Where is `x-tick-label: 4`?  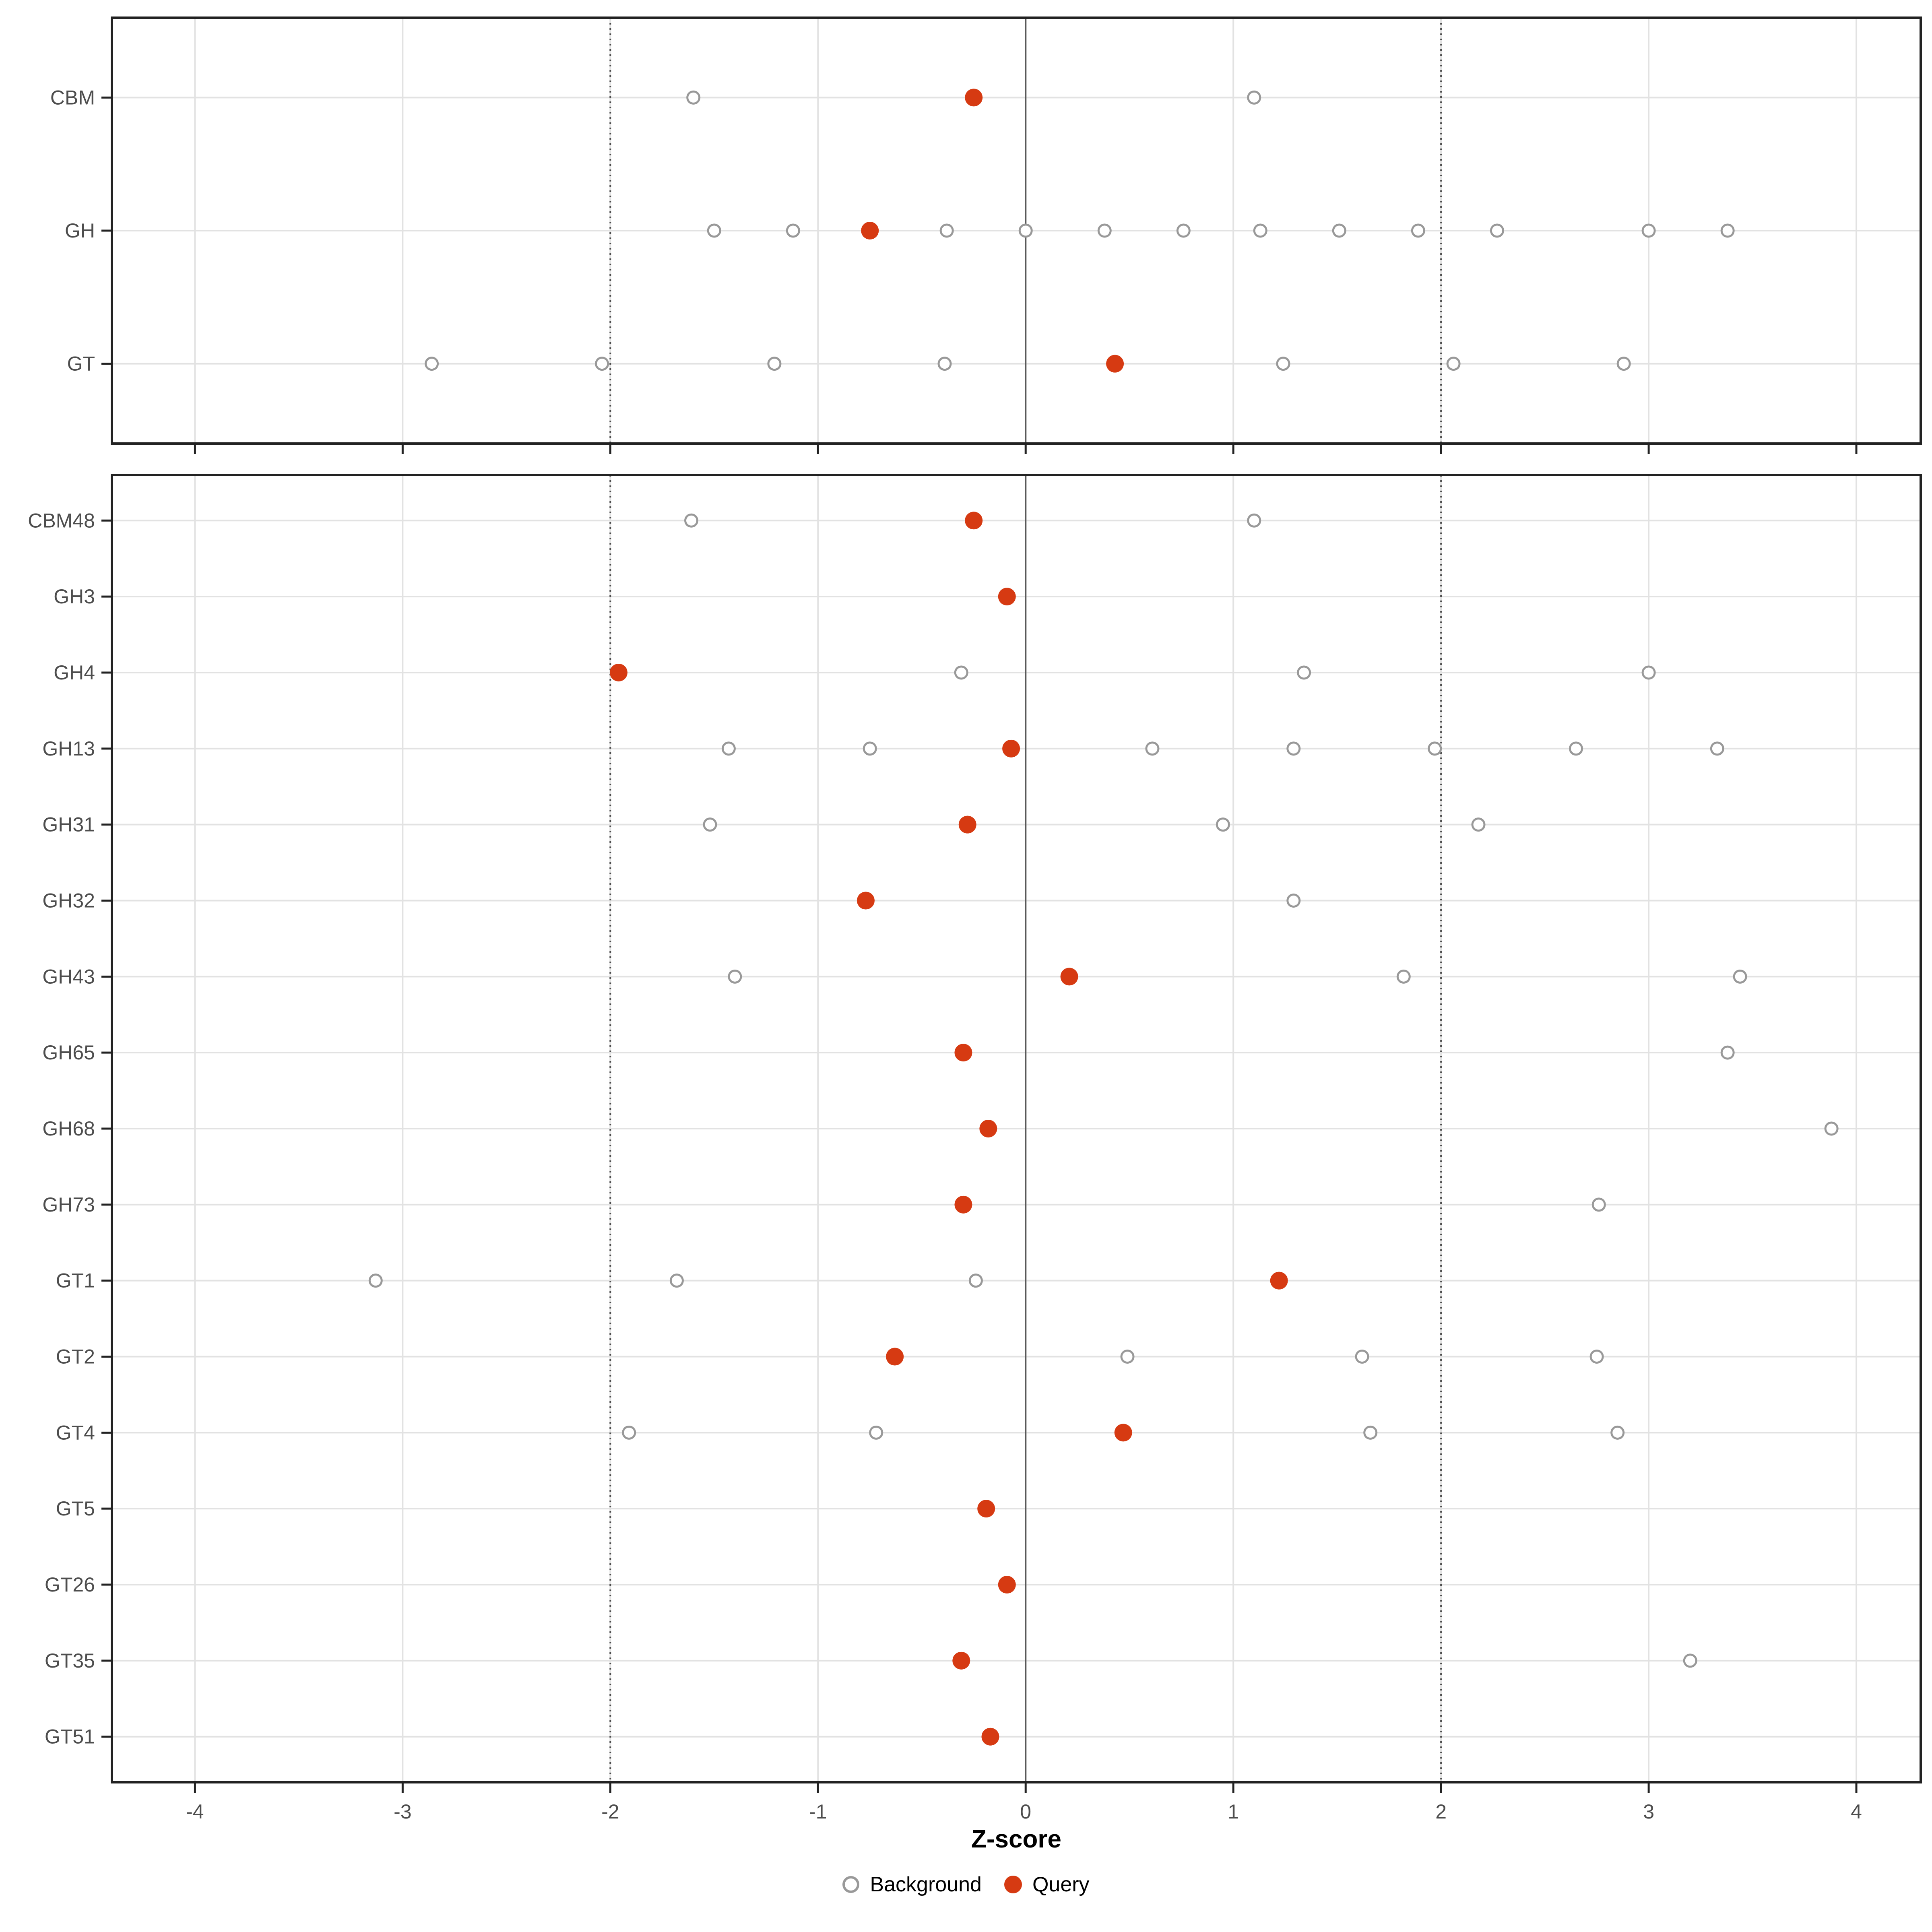 x-tick-label: 4 is located at coordinates (1856, 1811).